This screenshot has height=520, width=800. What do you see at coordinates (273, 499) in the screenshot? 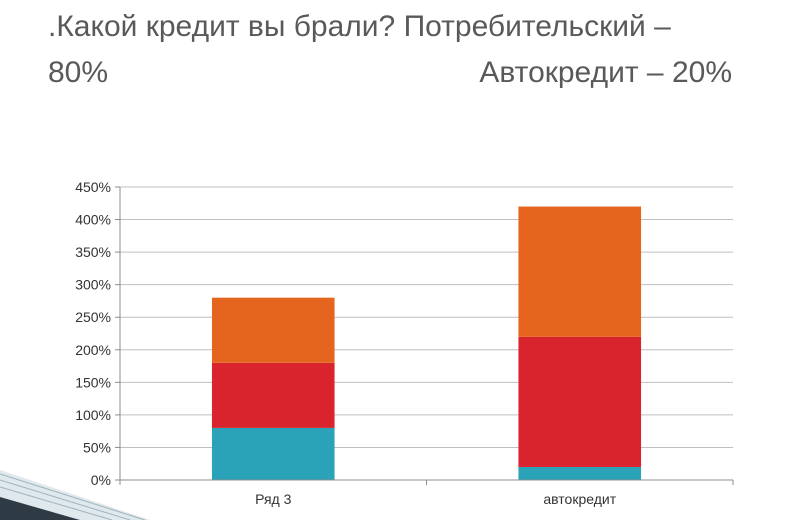
I see `x-category-label-1: Ряд 3` at bounding box center [273, 499].